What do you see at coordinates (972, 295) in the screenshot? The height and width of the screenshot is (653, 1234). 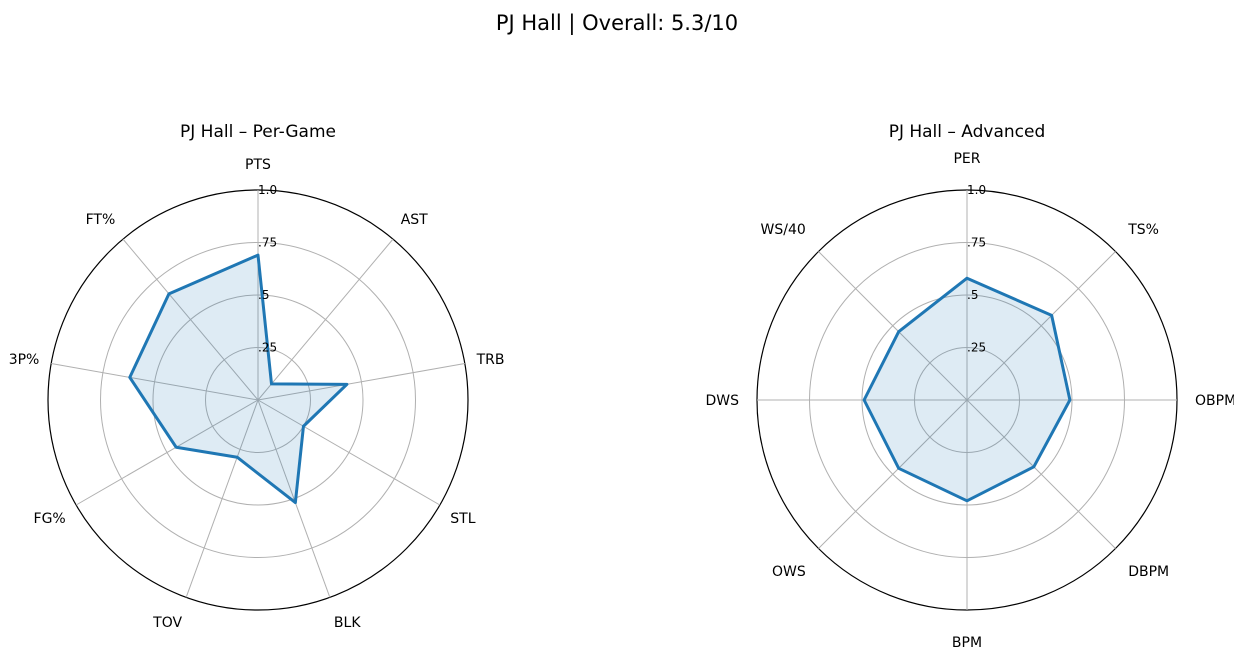 I see `radar-advanced-rtick-label: .5` at bounding box center [972, 295].